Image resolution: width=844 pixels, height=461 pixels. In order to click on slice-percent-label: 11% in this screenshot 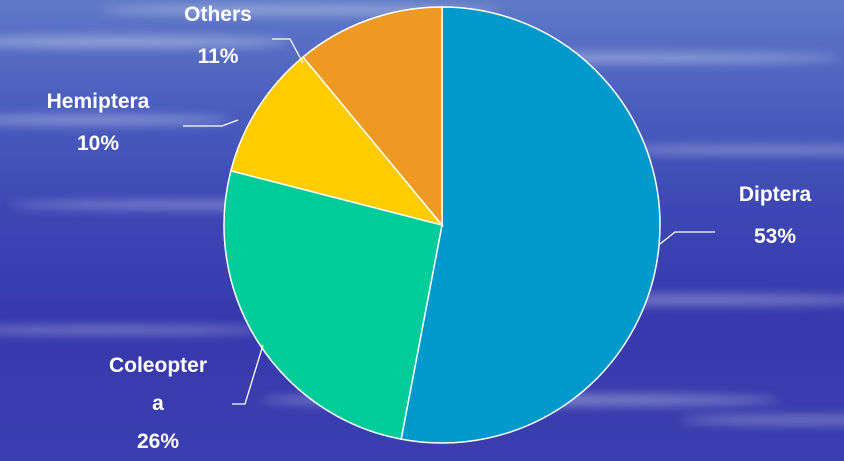, I will do `click(218, 56)`.